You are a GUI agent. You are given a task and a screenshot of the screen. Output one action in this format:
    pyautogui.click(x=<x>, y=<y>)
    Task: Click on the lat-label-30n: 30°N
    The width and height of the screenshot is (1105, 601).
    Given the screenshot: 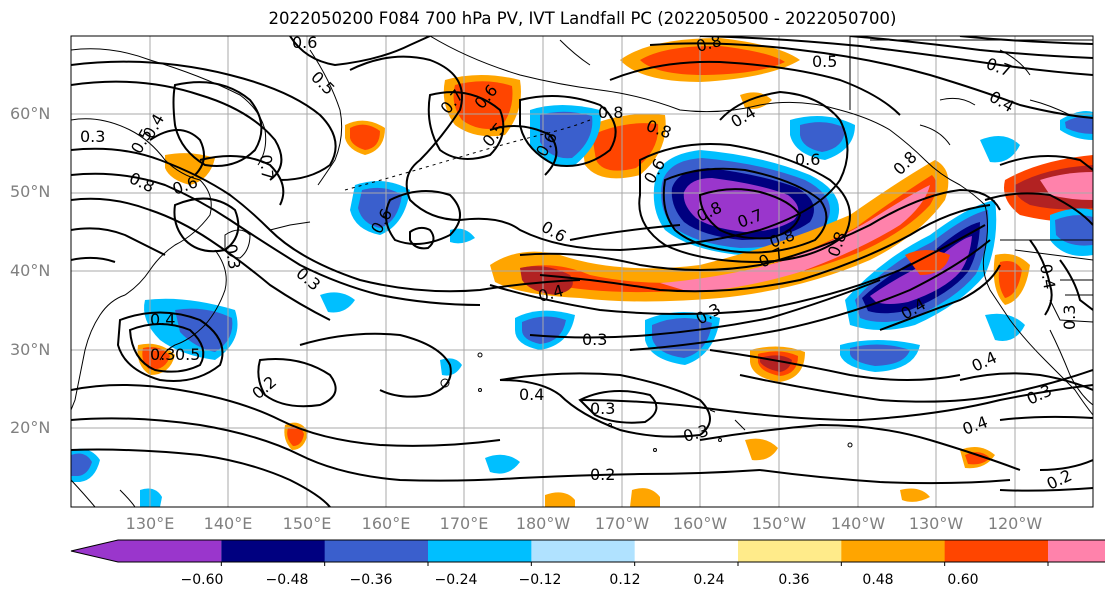 What is the action you would take?
    pyautogui.click(x=30, y=349)
    